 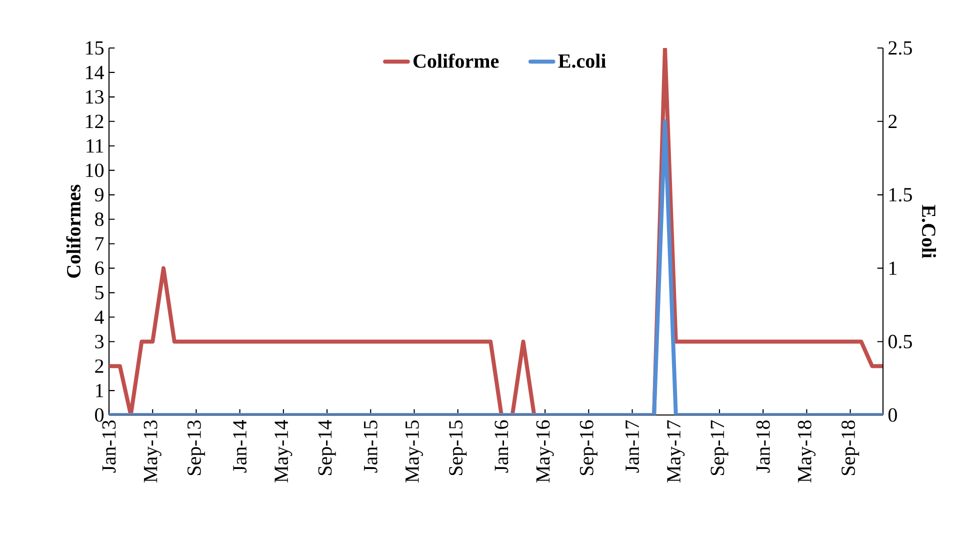 I want to click on y-tick-label: 7, so click(x=100, y=243).